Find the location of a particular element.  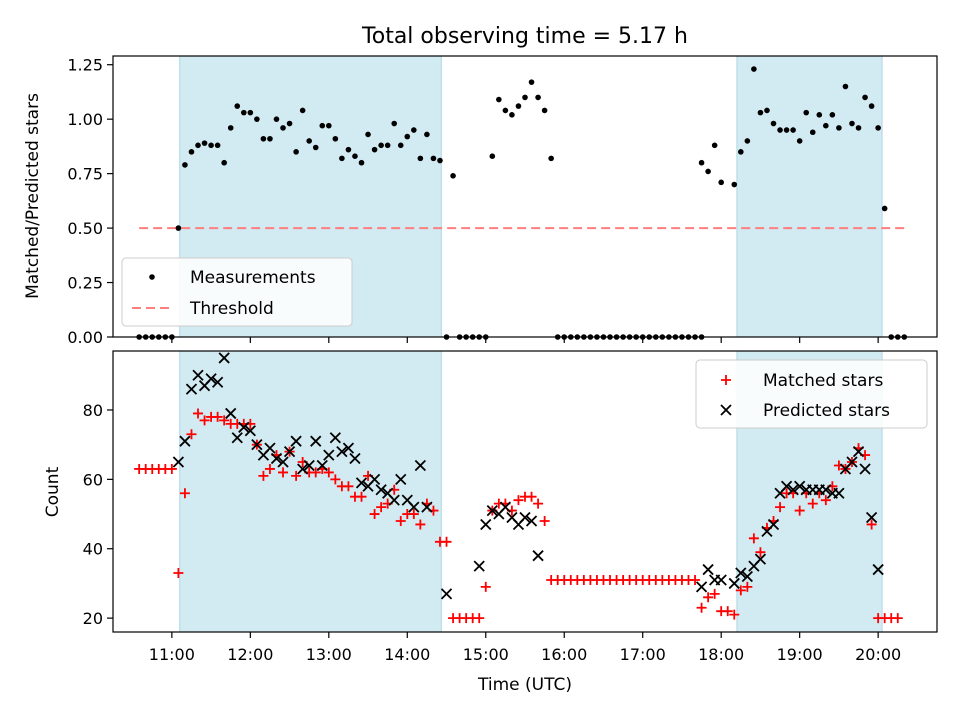

top-y-axis-label: Matched/Predicted stars is located at coordinates (33, 196).